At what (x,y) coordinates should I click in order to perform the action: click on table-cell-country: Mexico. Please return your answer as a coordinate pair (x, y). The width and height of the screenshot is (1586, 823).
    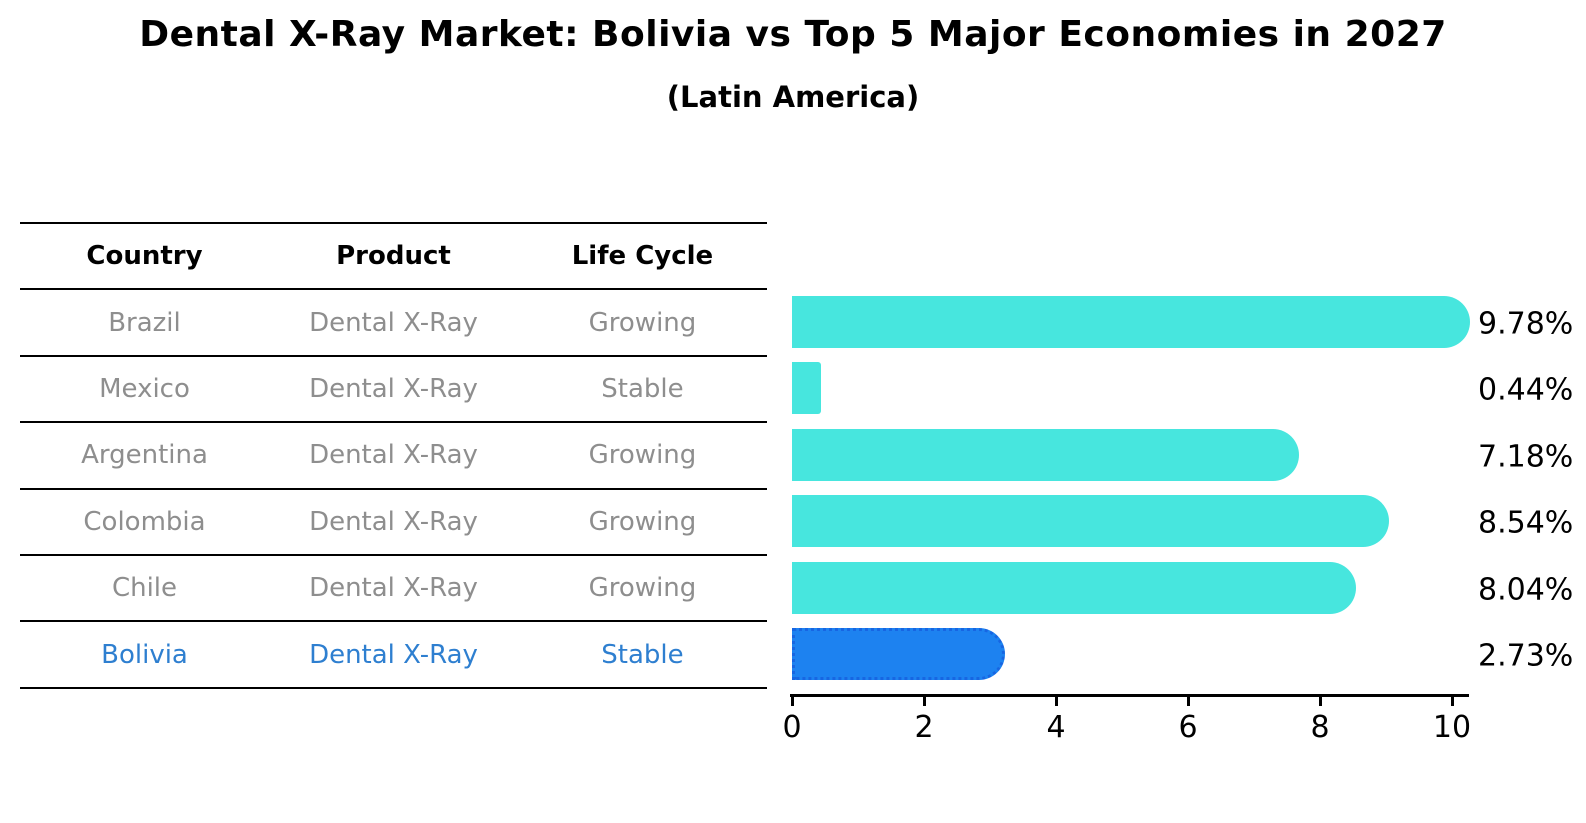
    Looking at the image, I should click on (144, 388).